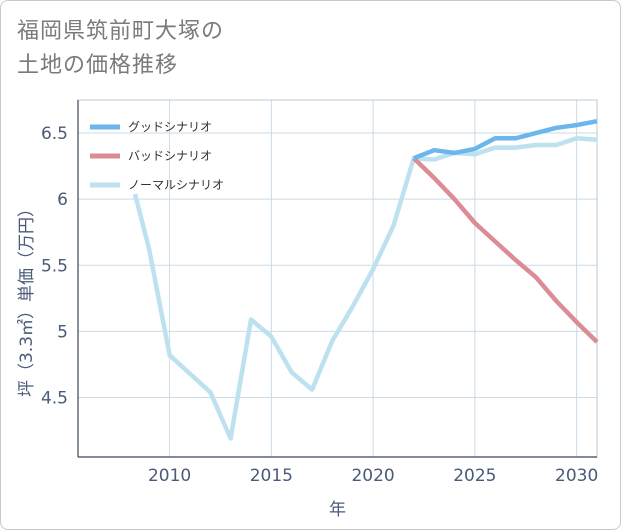 The image size is (621, 530). I want to click on legend-label: ノーマルシナリオ, so click(176, 185).